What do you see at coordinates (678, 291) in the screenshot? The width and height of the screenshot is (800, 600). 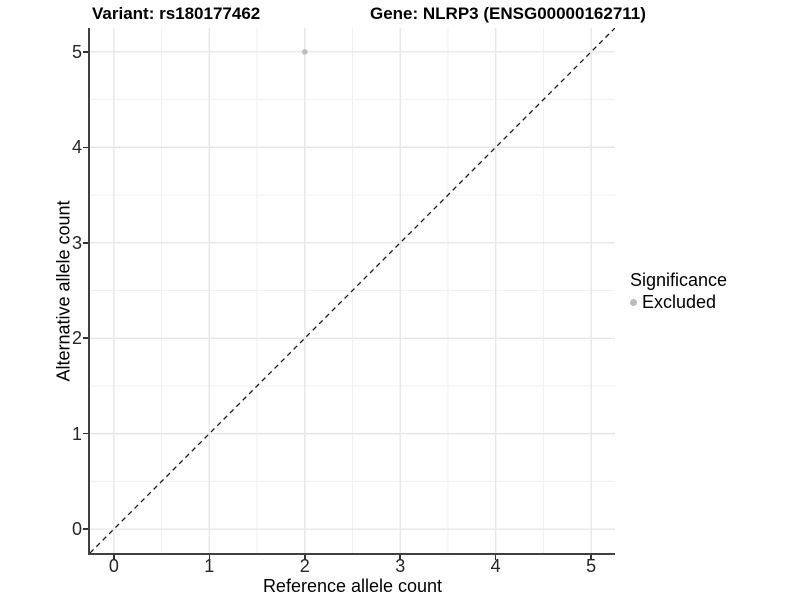 I see `legend: Significance Excluded` at bounding box center [678, 291].